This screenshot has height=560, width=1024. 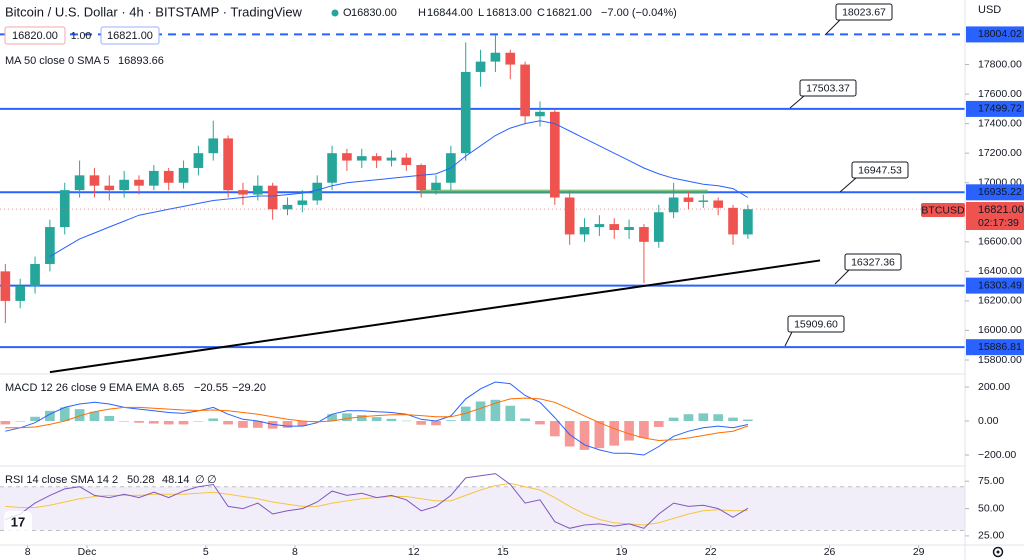 What do you see at coordinates (998, 552) in the screenshot?
I see `settings-icon` at bounding box center [998, 552].